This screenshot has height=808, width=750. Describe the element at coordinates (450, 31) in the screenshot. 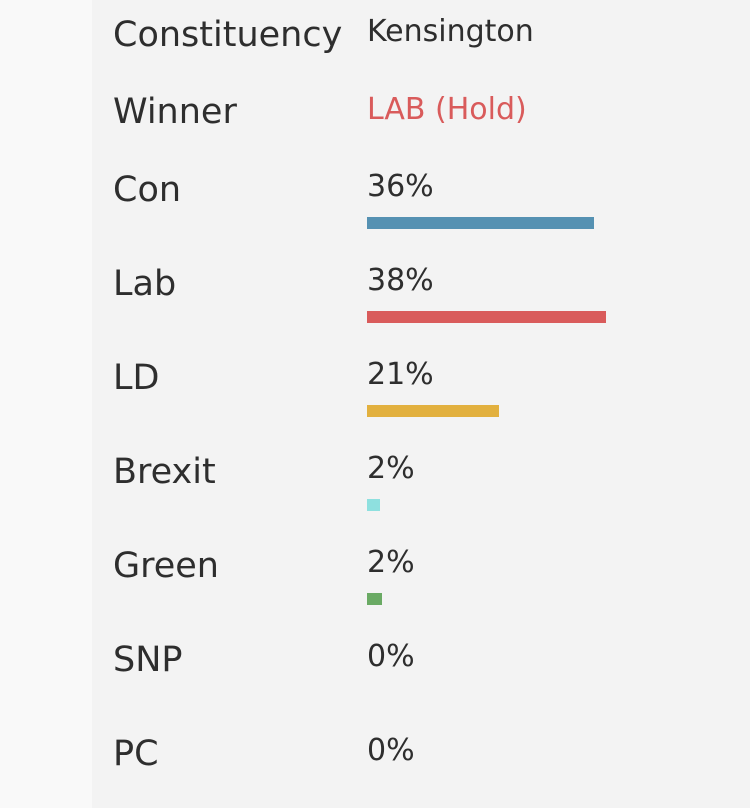

I see `constituency-value: Kensington` at that location.